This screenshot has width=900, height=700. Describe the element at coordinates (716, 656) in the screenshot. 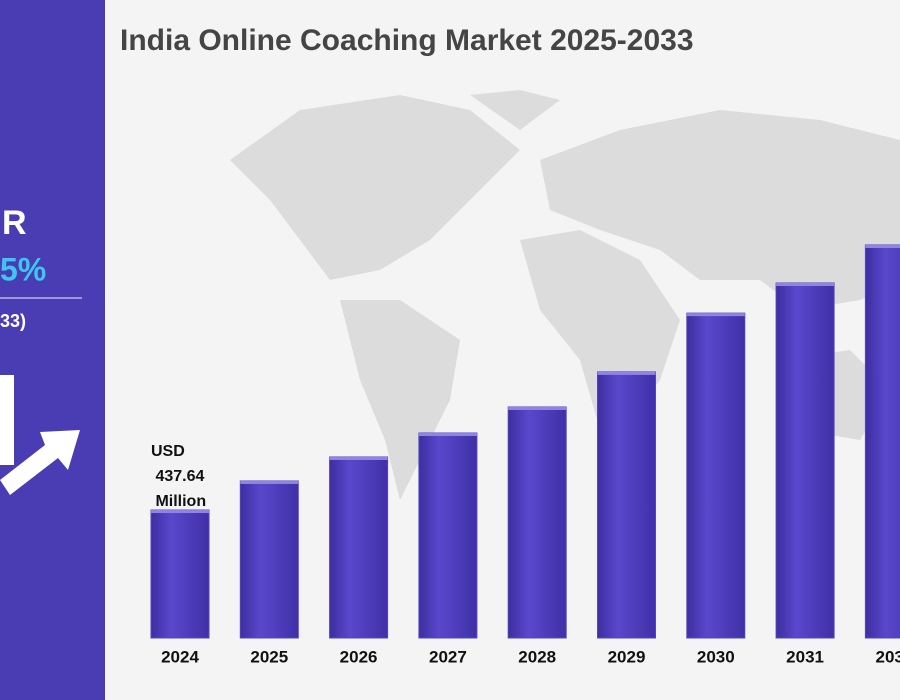

I see `x-tick-label: 2030` at that location.